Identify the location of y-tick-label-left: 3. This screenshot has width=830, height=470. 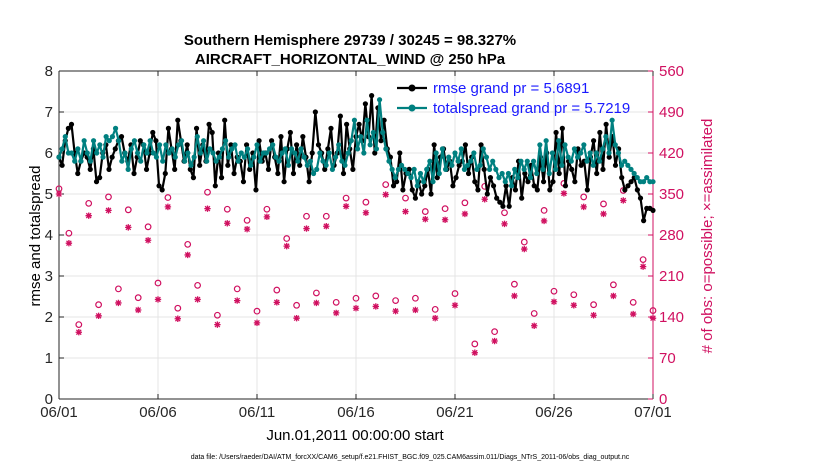
(49, 276).